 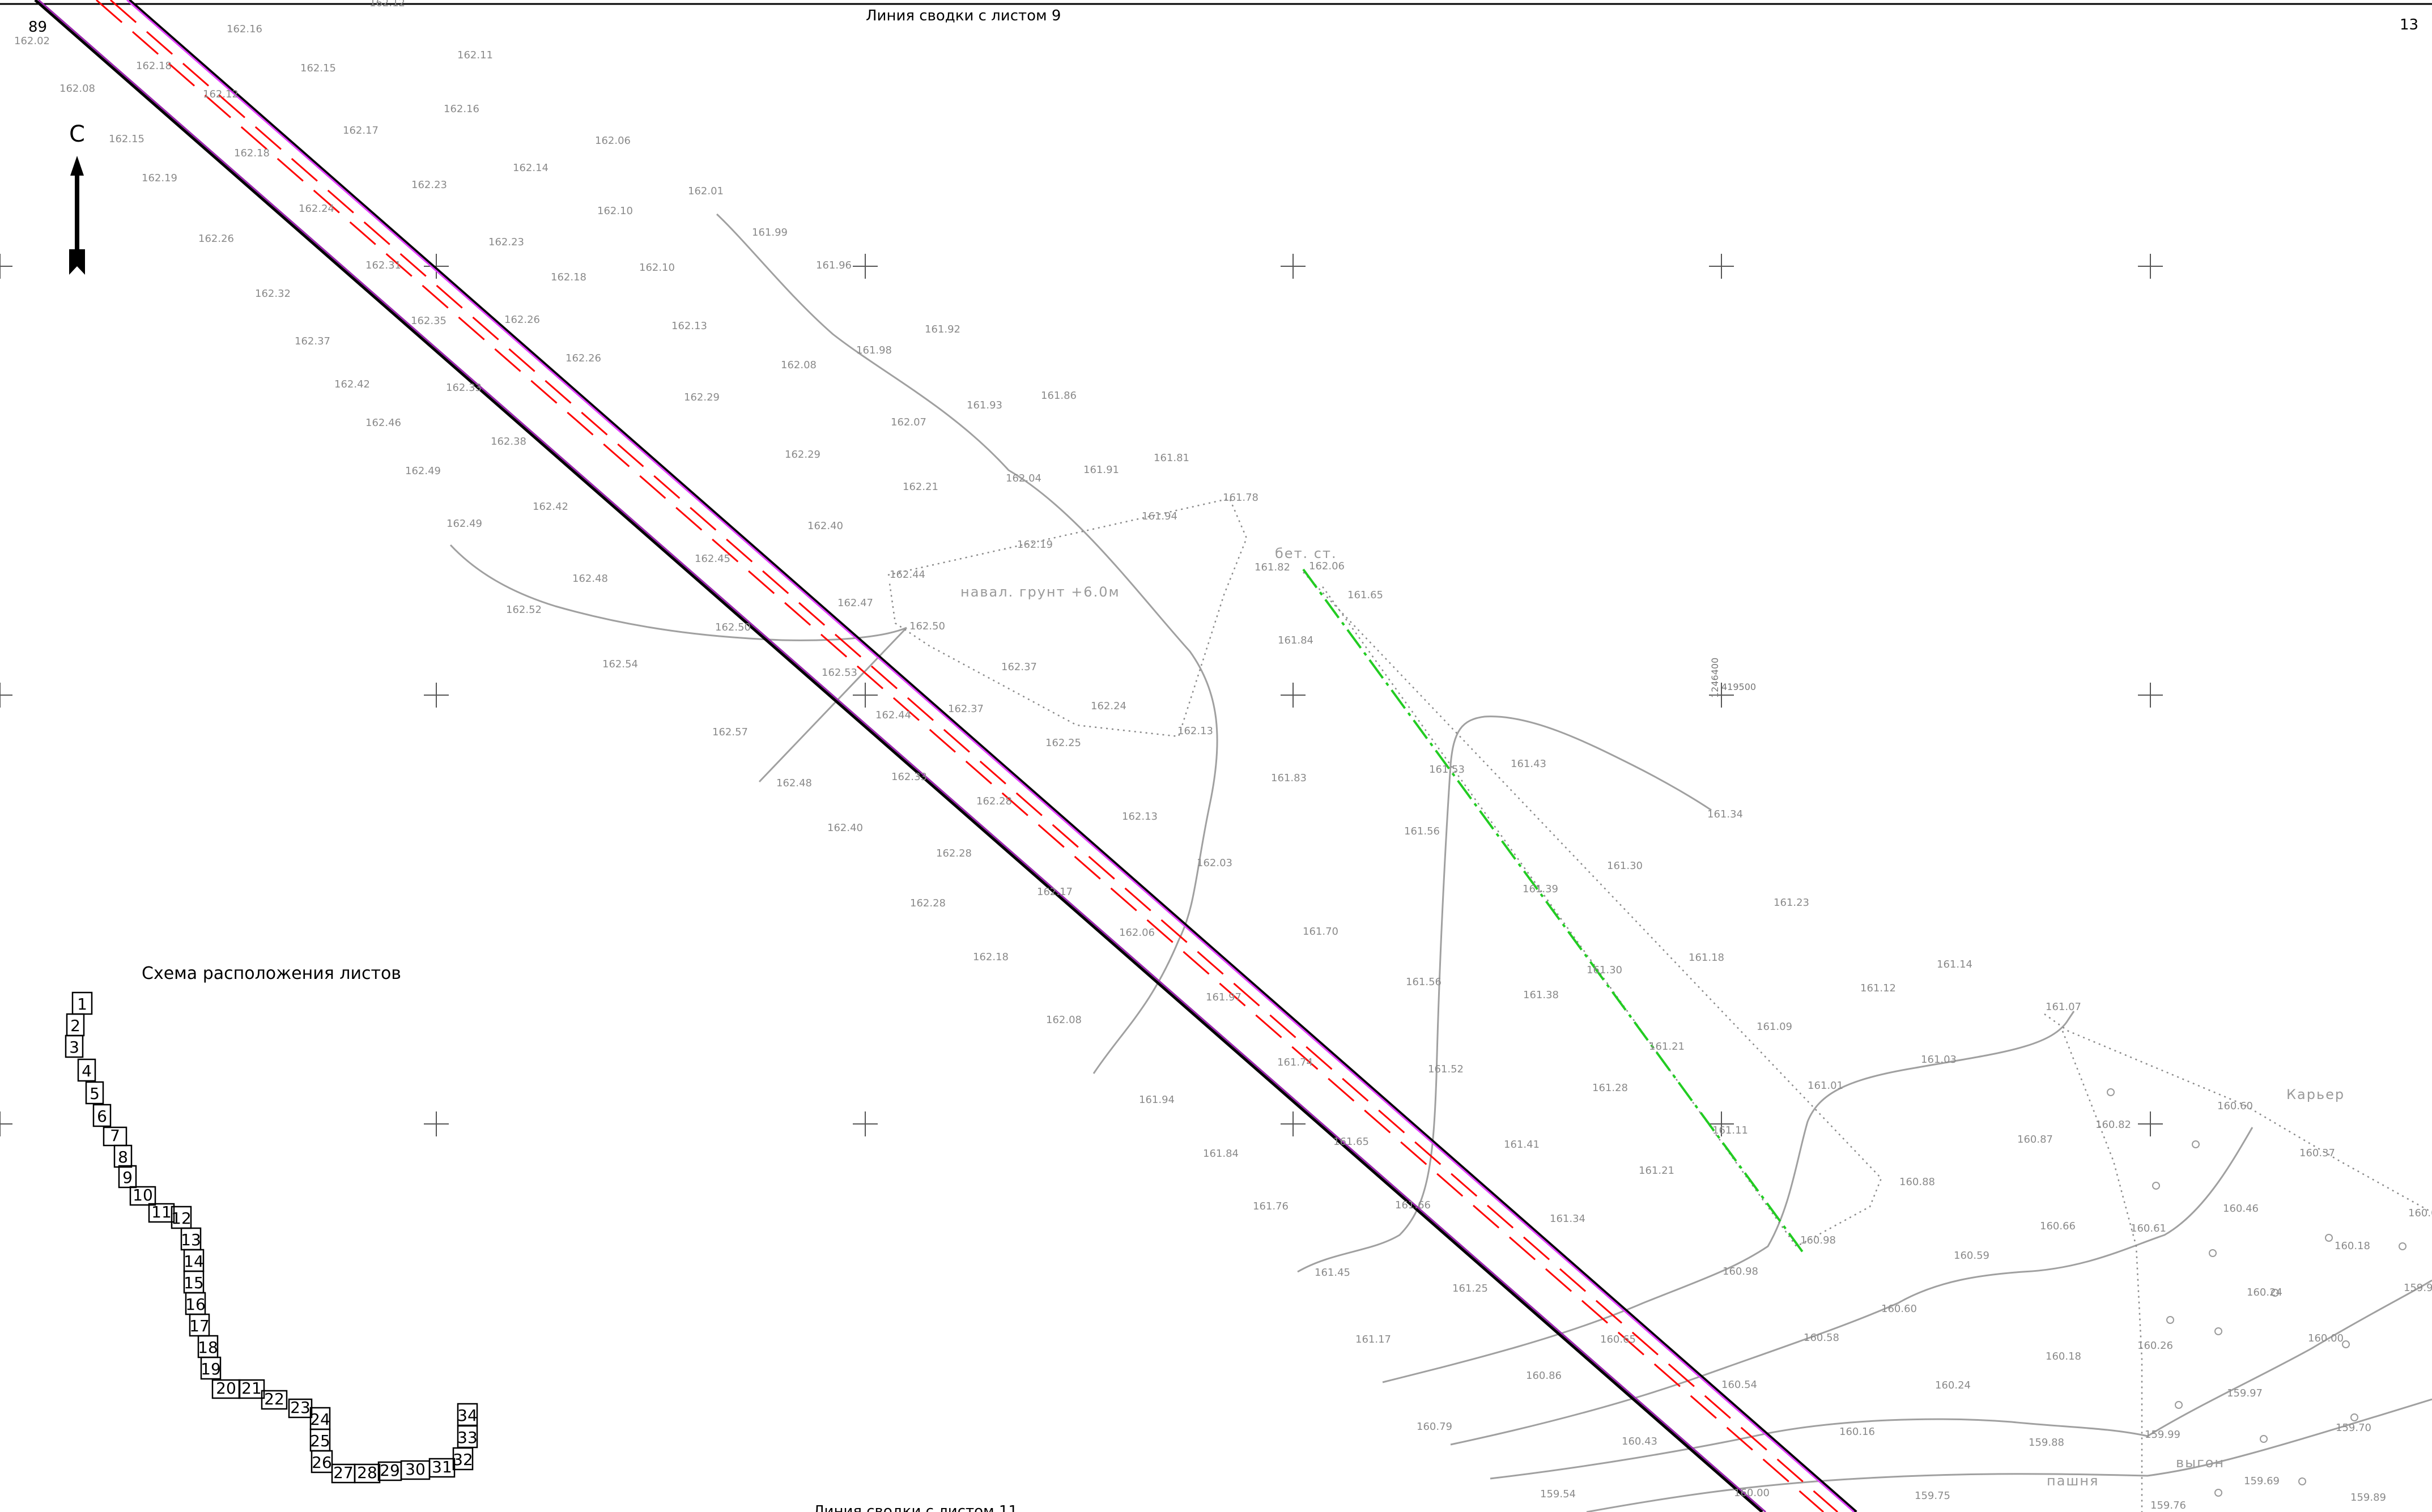 What do you see at coordinates (1295, 640) in the screenshot?
I see `elevation-label: 161.84` at bounding box center [1295, 640].